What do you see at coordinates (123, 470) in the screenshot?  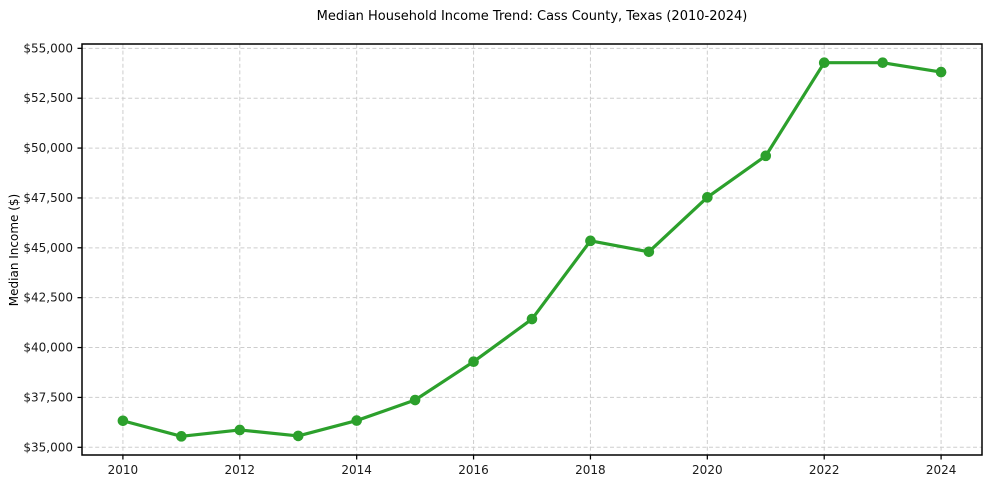 I see `x-tick-label: 2010` at bounding box center [123, 470].